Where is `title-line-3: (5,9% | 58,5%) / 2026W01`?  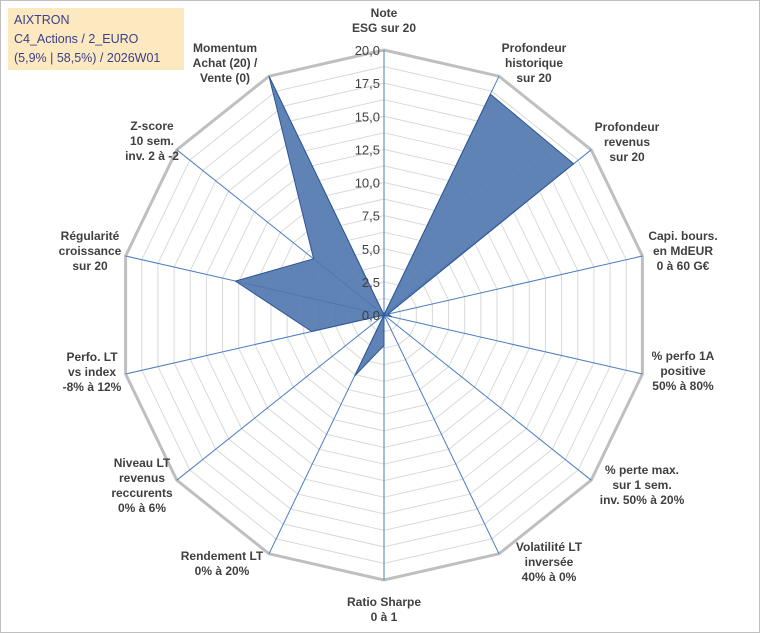
title-line-3: (5,9% | 58,5%) / 2026W01 is located at coordinates (87, 58).